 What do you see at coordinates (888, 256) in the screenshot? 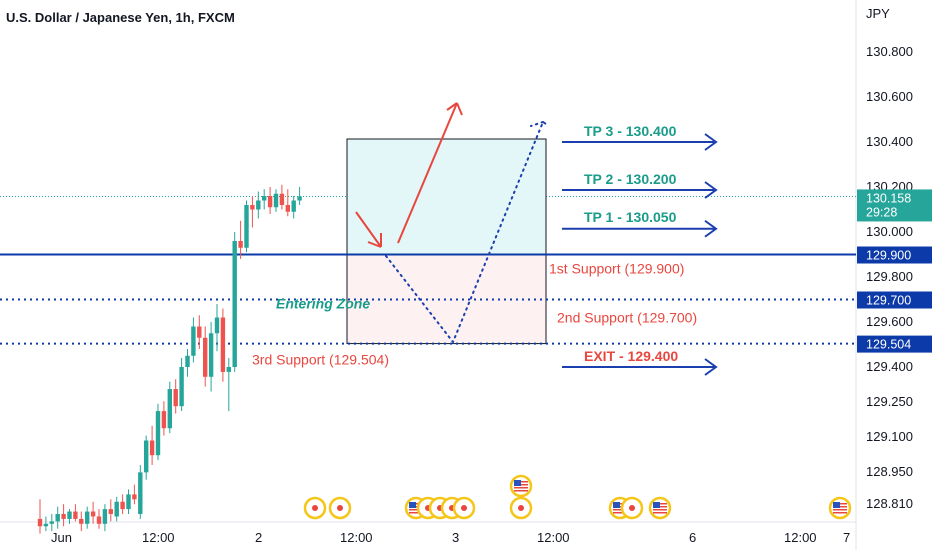
I see `level-badge-text: 129.900` at bounding box center [888, 256].